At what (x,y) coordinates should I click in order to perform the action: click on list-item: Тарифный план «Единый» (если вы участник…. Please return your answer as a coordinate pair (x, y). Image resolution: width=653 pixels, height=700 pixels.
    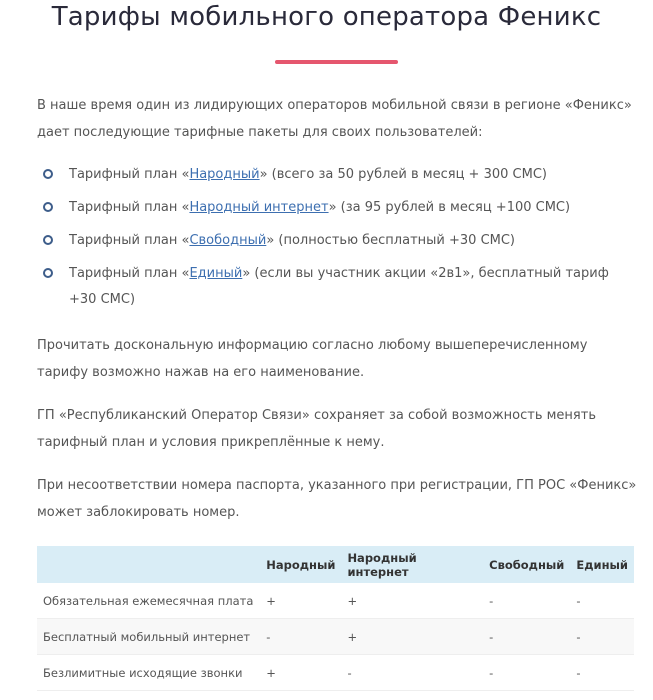
    Looking at the image, I should click on (332, 287).